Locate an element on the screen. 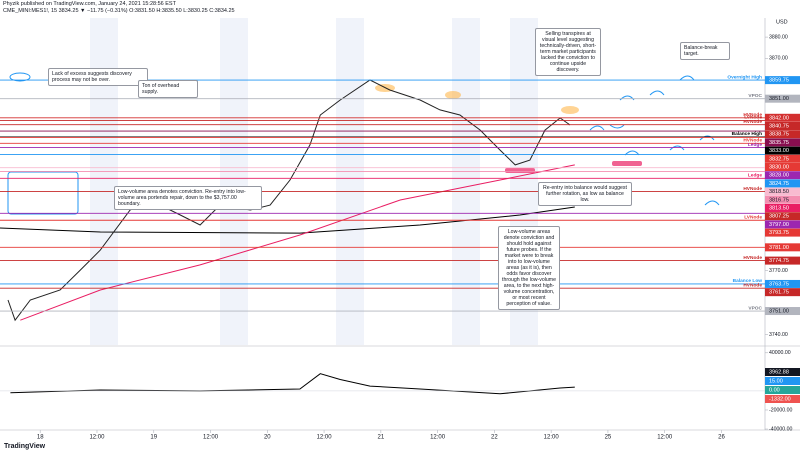 This screenshot has height=454, width=800. x-tick-label: 20 is located at coordinates (267, 438).